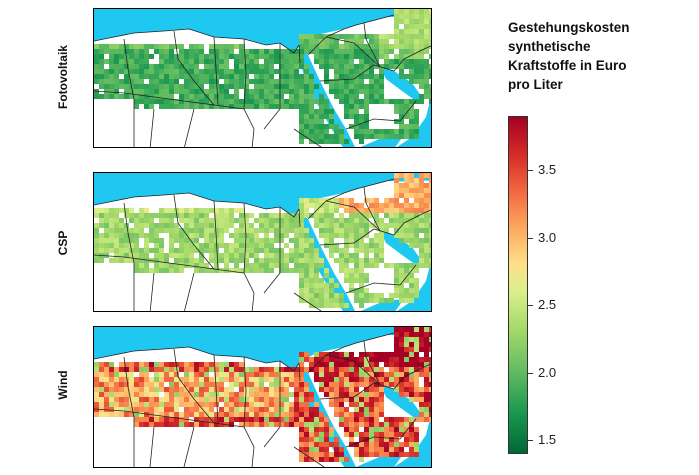 The width and height of the screenshot is (699, 475). I want to click on country-border, so click(272, 86).